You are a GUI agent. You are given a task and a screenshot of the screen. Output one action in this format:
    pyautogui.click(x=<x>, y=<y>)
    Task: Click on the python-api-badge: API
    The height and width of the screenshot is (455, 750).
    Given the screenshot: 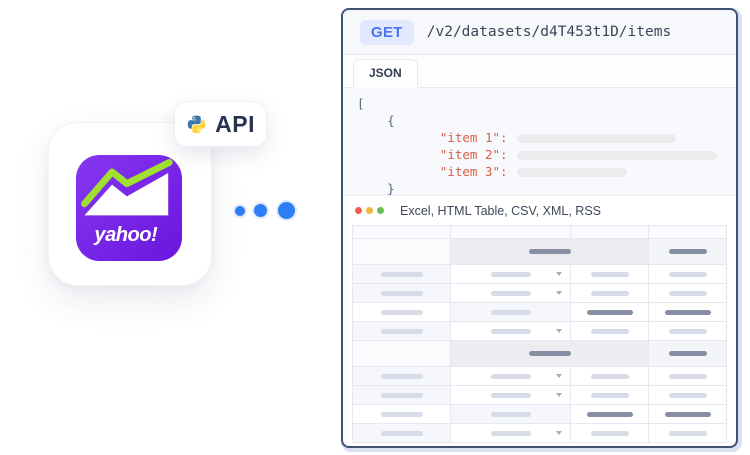 What is the action you would take?
    pyautogui.click(x=220, y=124)
    